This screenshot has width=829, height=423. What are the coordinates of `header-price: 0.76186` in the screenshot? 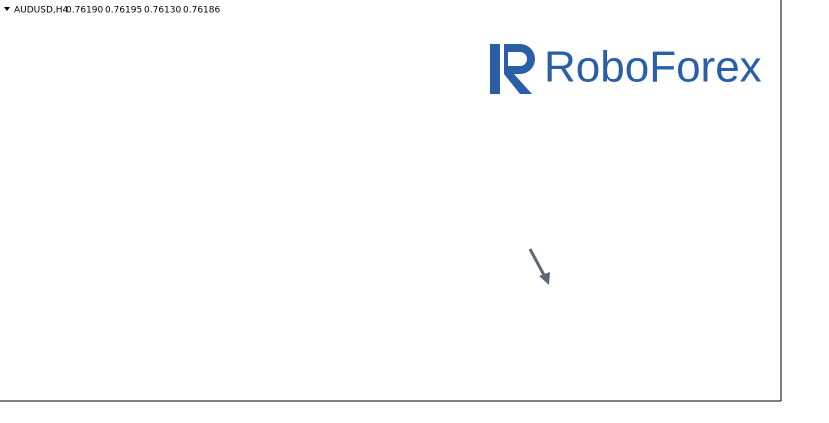 It's located at (201, 11).